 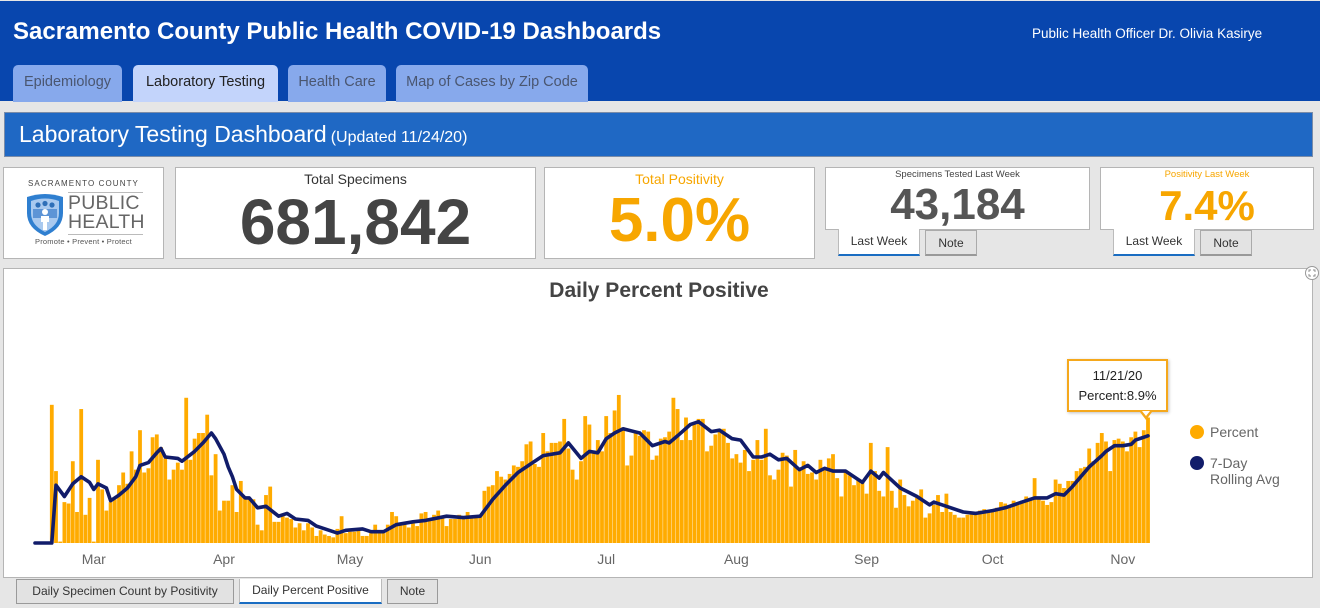 I want to click on tab-map-of-cases: Map of Cases by Zip Code, so click(x=492, y=83).